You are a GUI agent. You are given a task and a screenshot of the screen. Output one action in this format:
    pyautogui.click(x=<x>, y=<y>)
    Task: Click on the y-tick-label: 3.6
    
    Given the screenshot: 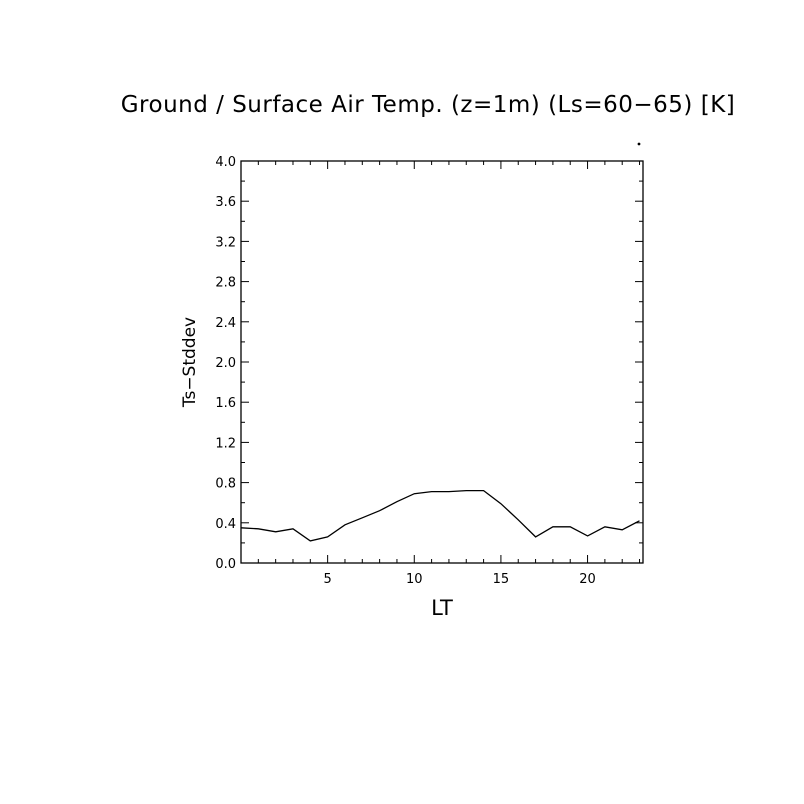 What is the action you would take?
    pyautogui.click(x=225, y=202)
    